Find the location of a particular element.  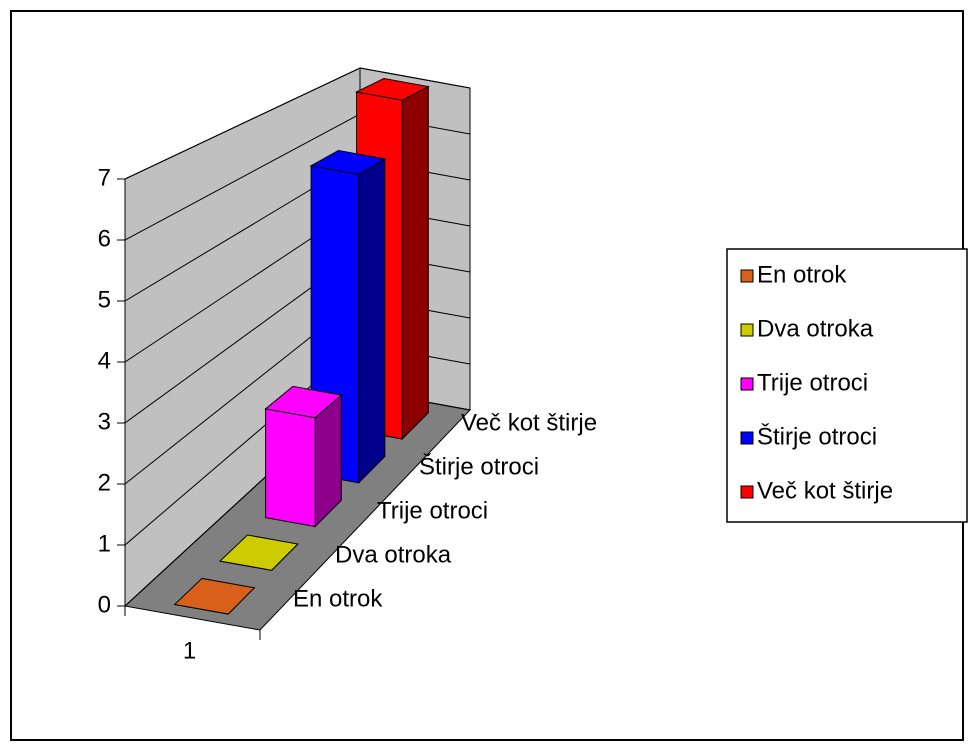

depth-label: Trije otroci is located at coordinates (432, 510).